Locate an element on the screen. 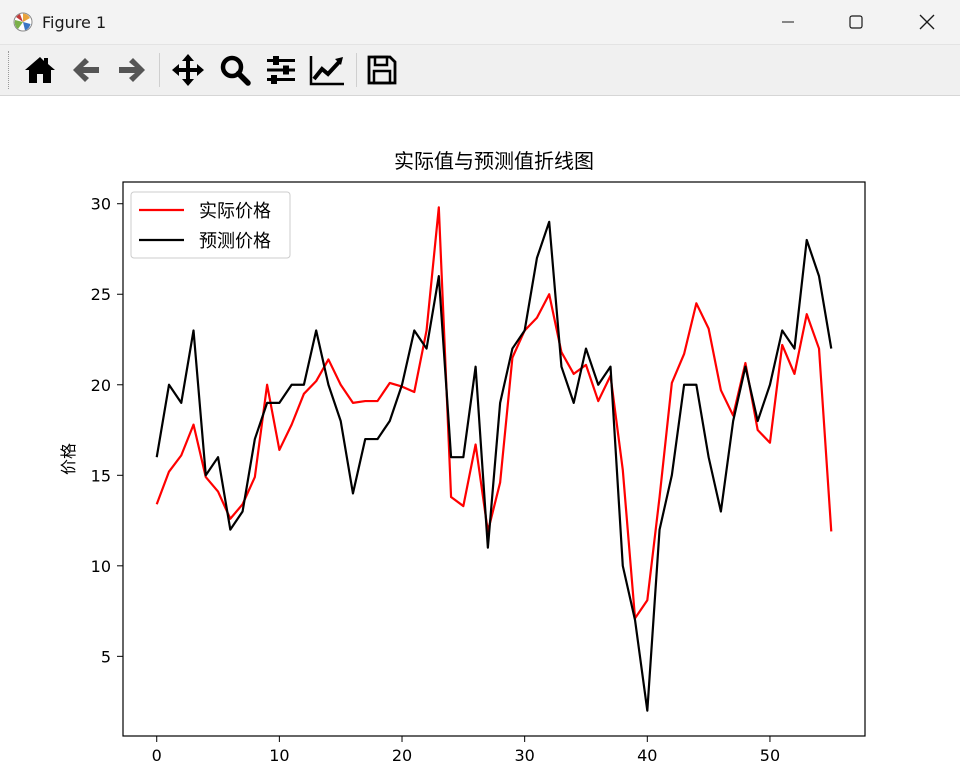 Image resolution: width=960 pixels, height=775 pixels. minimize-button is located at coordinates (788, 22).